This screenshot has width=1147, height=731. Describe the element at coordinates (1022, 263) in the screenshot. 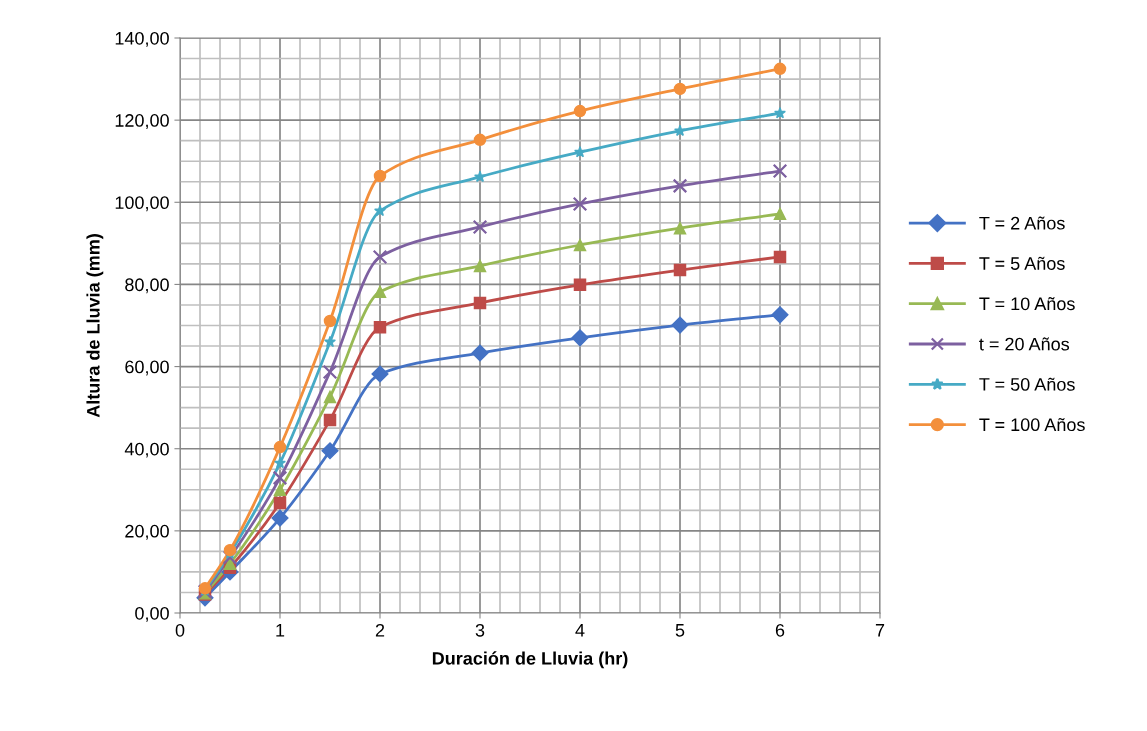

I see `legend-label: T = 5 Años` at that location.